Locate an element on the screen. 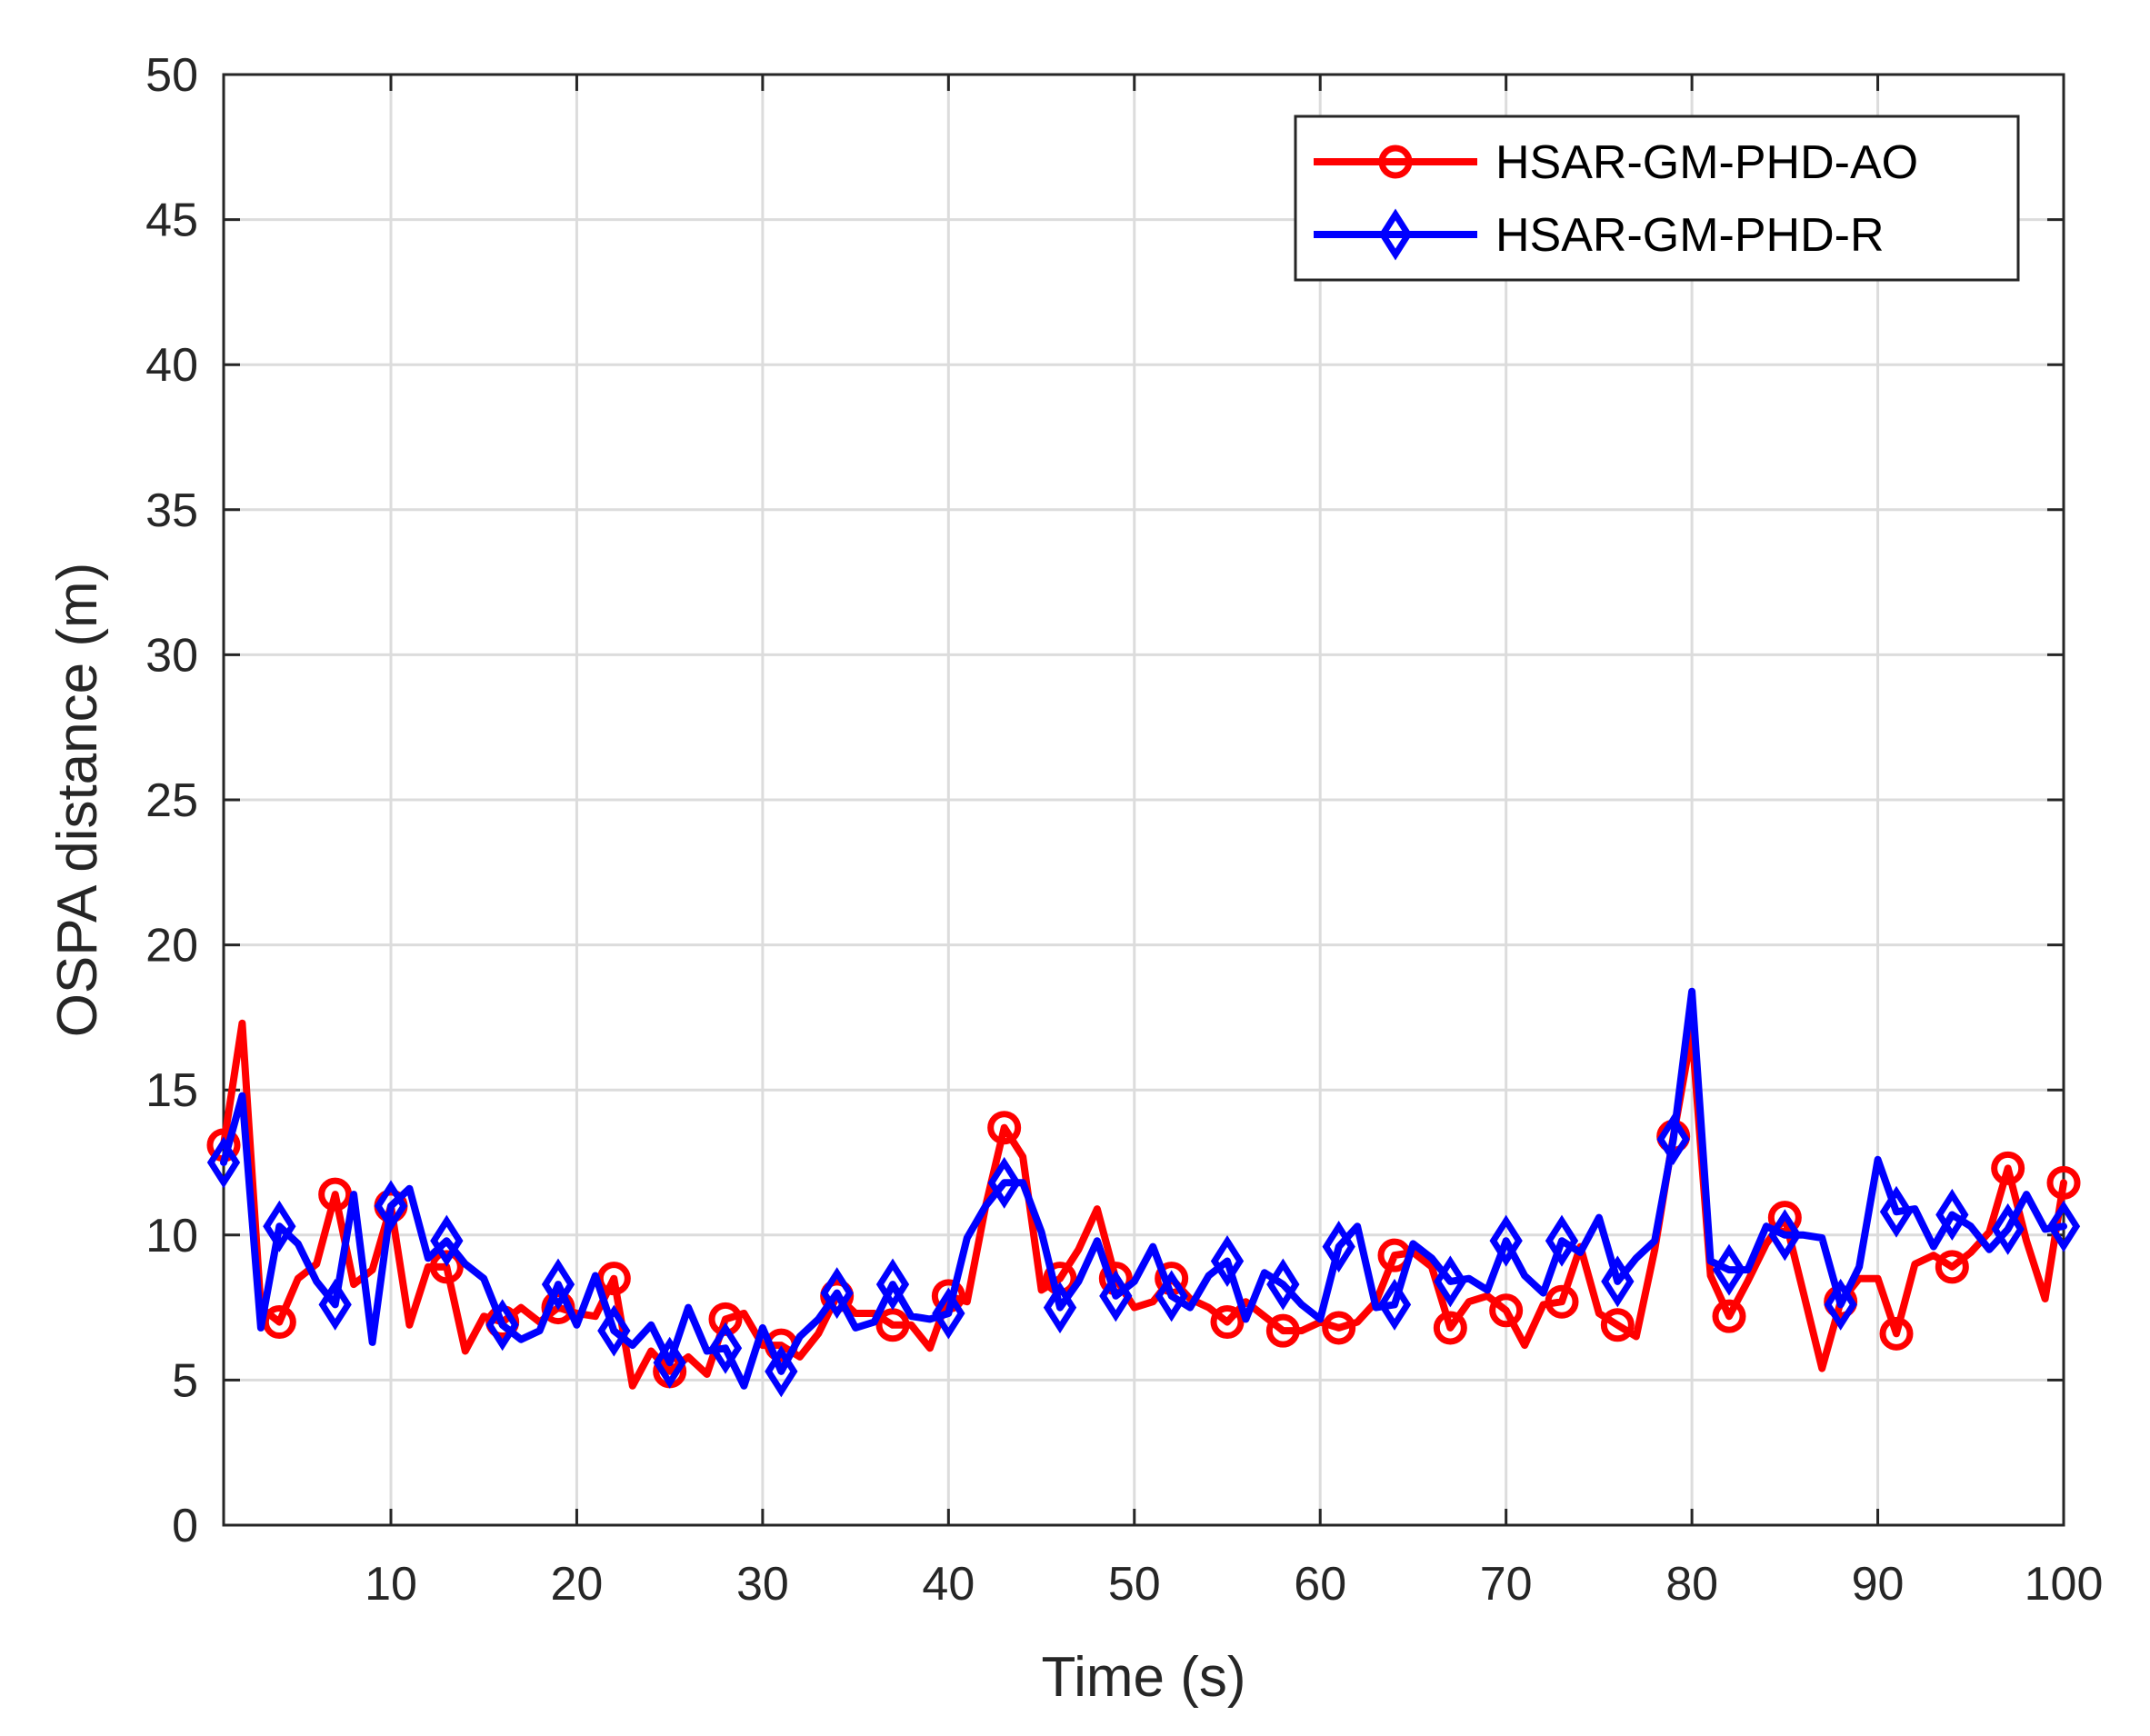  y-tick-label: 50 is located at coordinates (171, 75).